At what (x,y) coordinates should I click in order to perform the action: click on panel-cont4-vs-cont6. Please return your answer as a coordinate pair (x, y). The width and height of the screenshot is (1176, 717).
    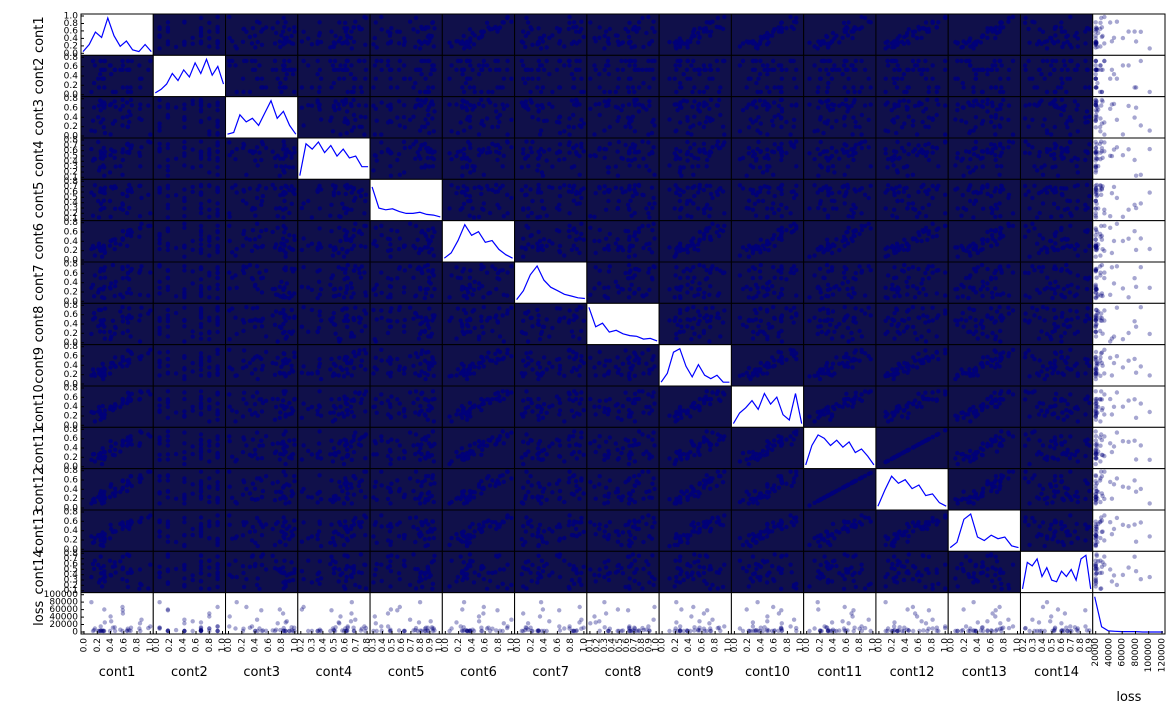
    Looking at the image, I should click on (478, 158).